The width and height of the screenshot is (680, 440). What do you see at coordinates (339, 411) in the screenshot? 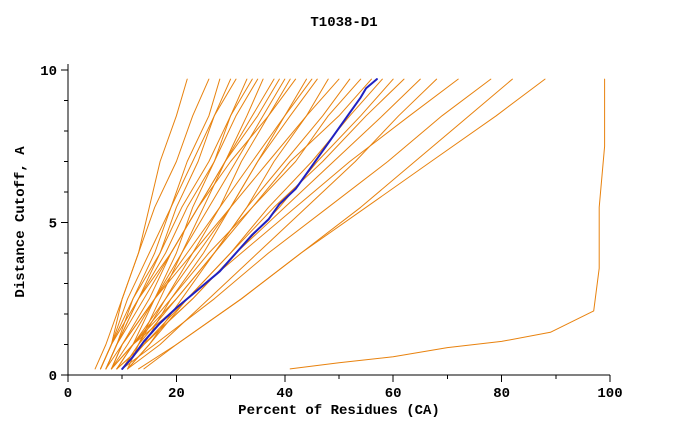
I see `x-axis-label: Percent of Residues (CA)` at bounding box center [339, 411].